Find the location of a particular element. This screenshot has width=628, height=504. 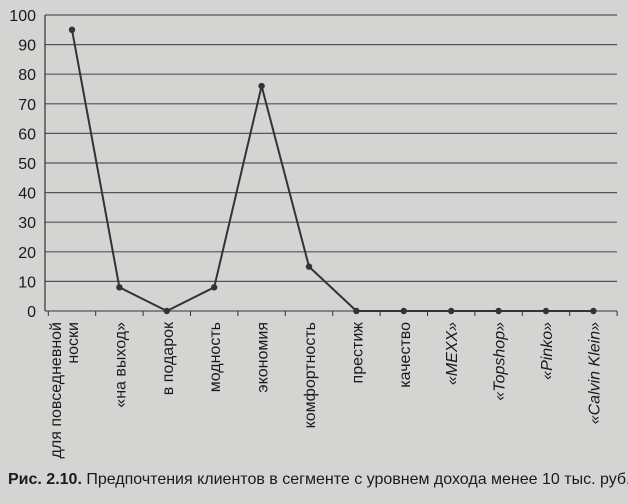

category-label-2: в подарок is located at coordinates (168, 358).